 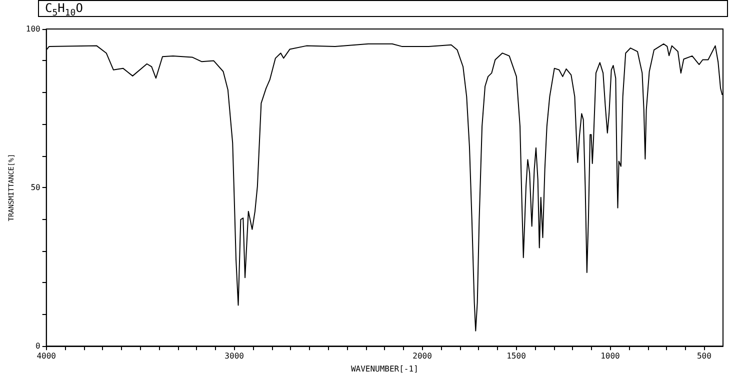 What do you see at coordinates (422, 356) in the screenshot?
I see `x-tick-label: 2000` at bounding box center [422, 356].